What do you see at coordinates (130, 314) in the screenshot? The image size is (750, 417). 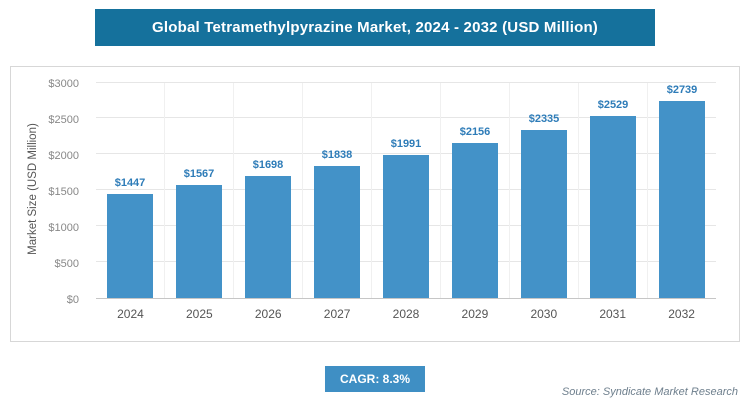 I see `x-axis-label: 2024` at bounding box center [130, 314].